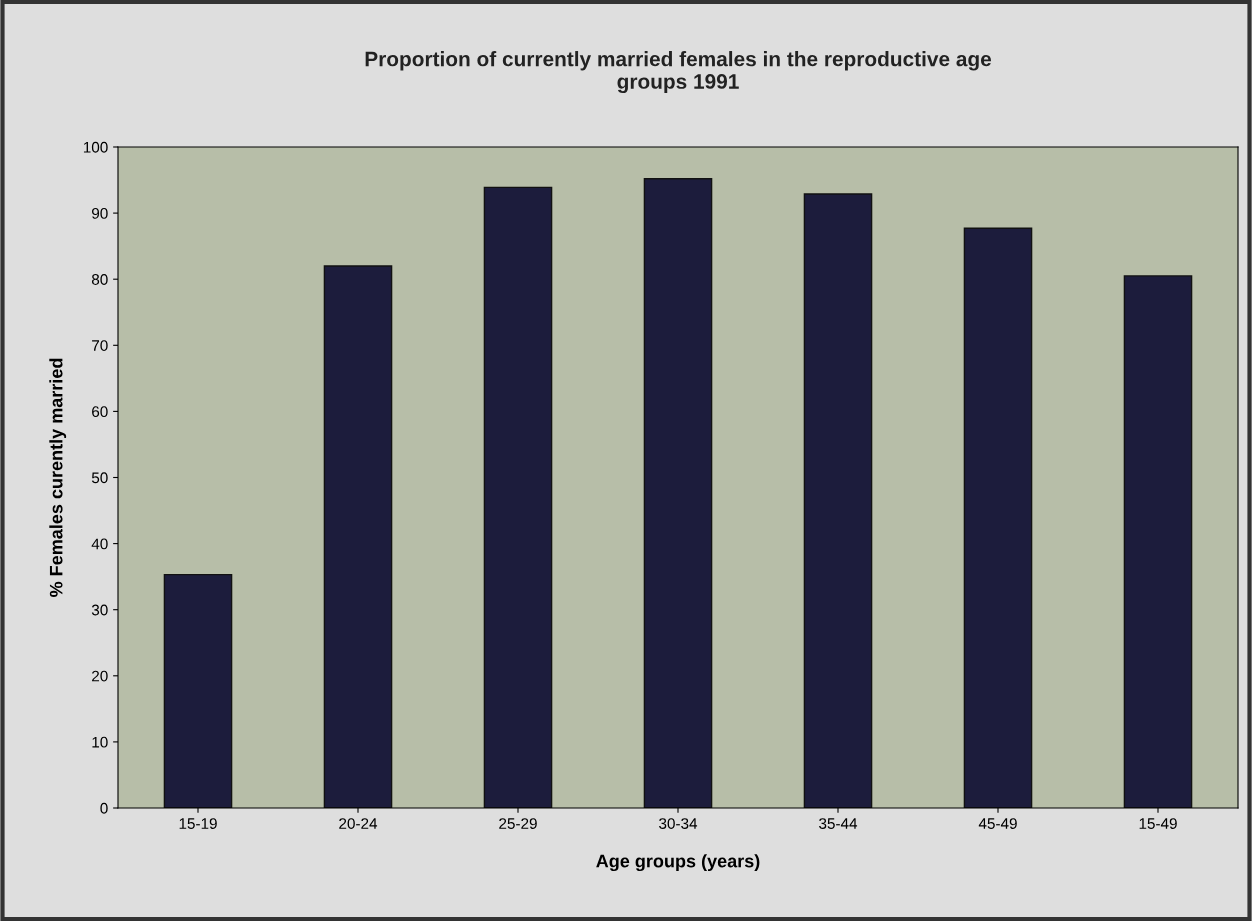 The image size is (1252, 921). What do you see at coordinates (678, 863) in the screenshot?
I see `x-axis-title: Age groups (years)` at bounding box center [678, 863].